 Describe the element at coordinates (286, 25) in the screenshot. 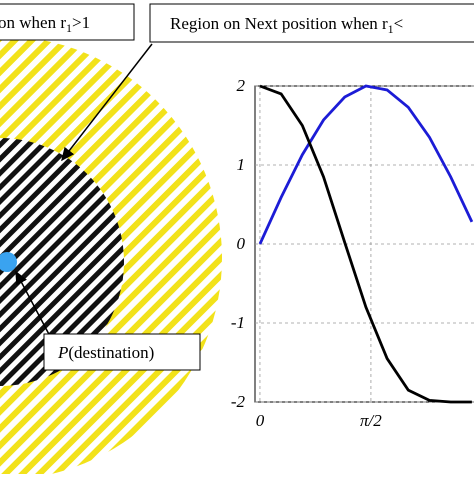

I see `label-text: Region on Next position when r1<` at that location.